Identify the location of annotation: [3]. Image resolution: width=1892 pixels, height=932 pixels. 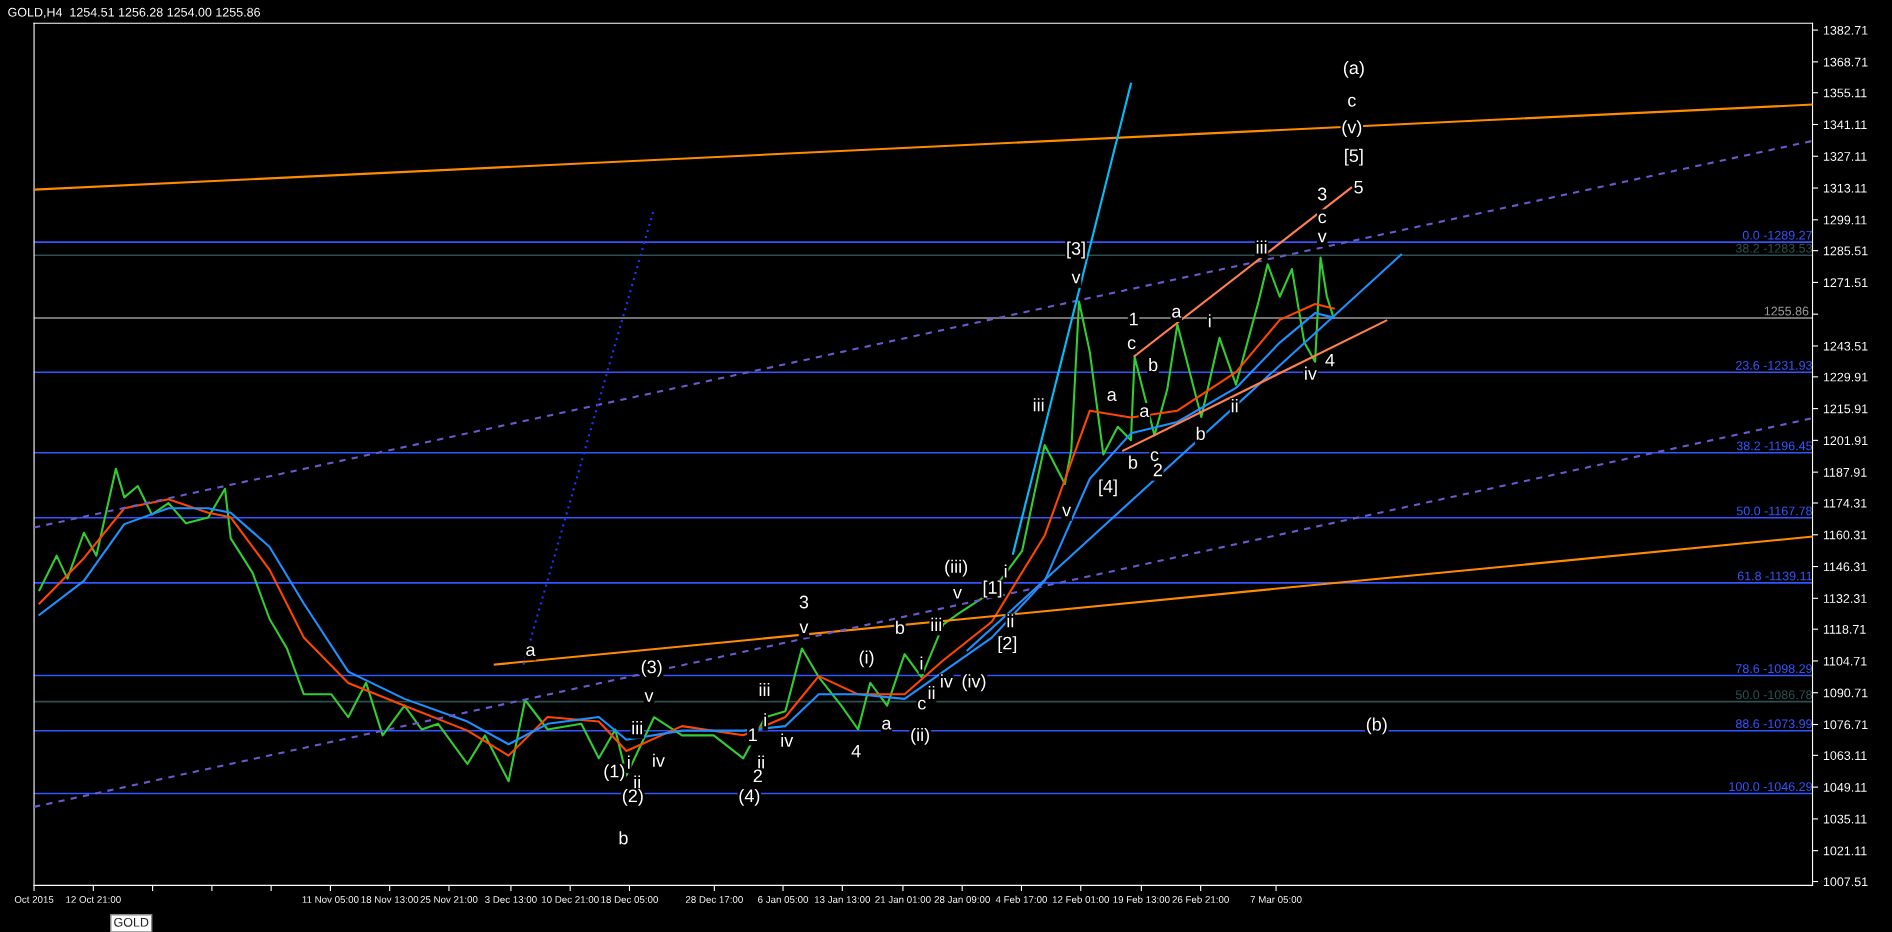
(1076, 250).